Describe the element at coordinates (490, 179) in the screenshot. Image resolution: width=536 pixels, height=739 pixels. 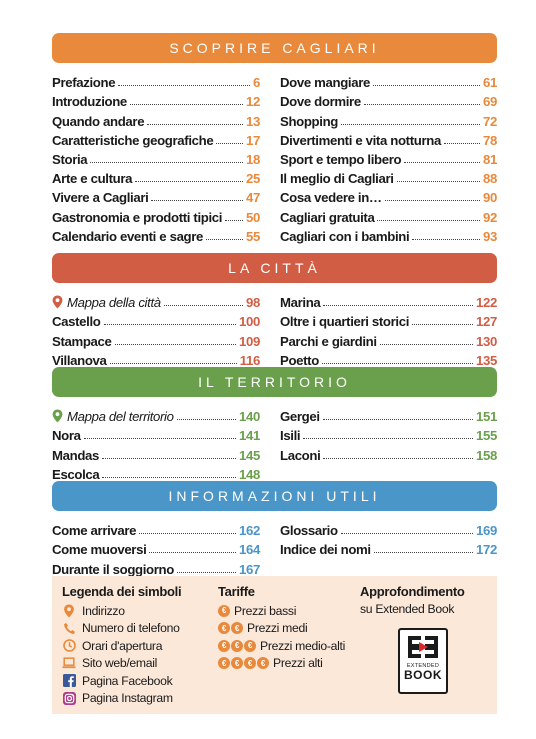
I see `toc-page-number: 88` at that location.